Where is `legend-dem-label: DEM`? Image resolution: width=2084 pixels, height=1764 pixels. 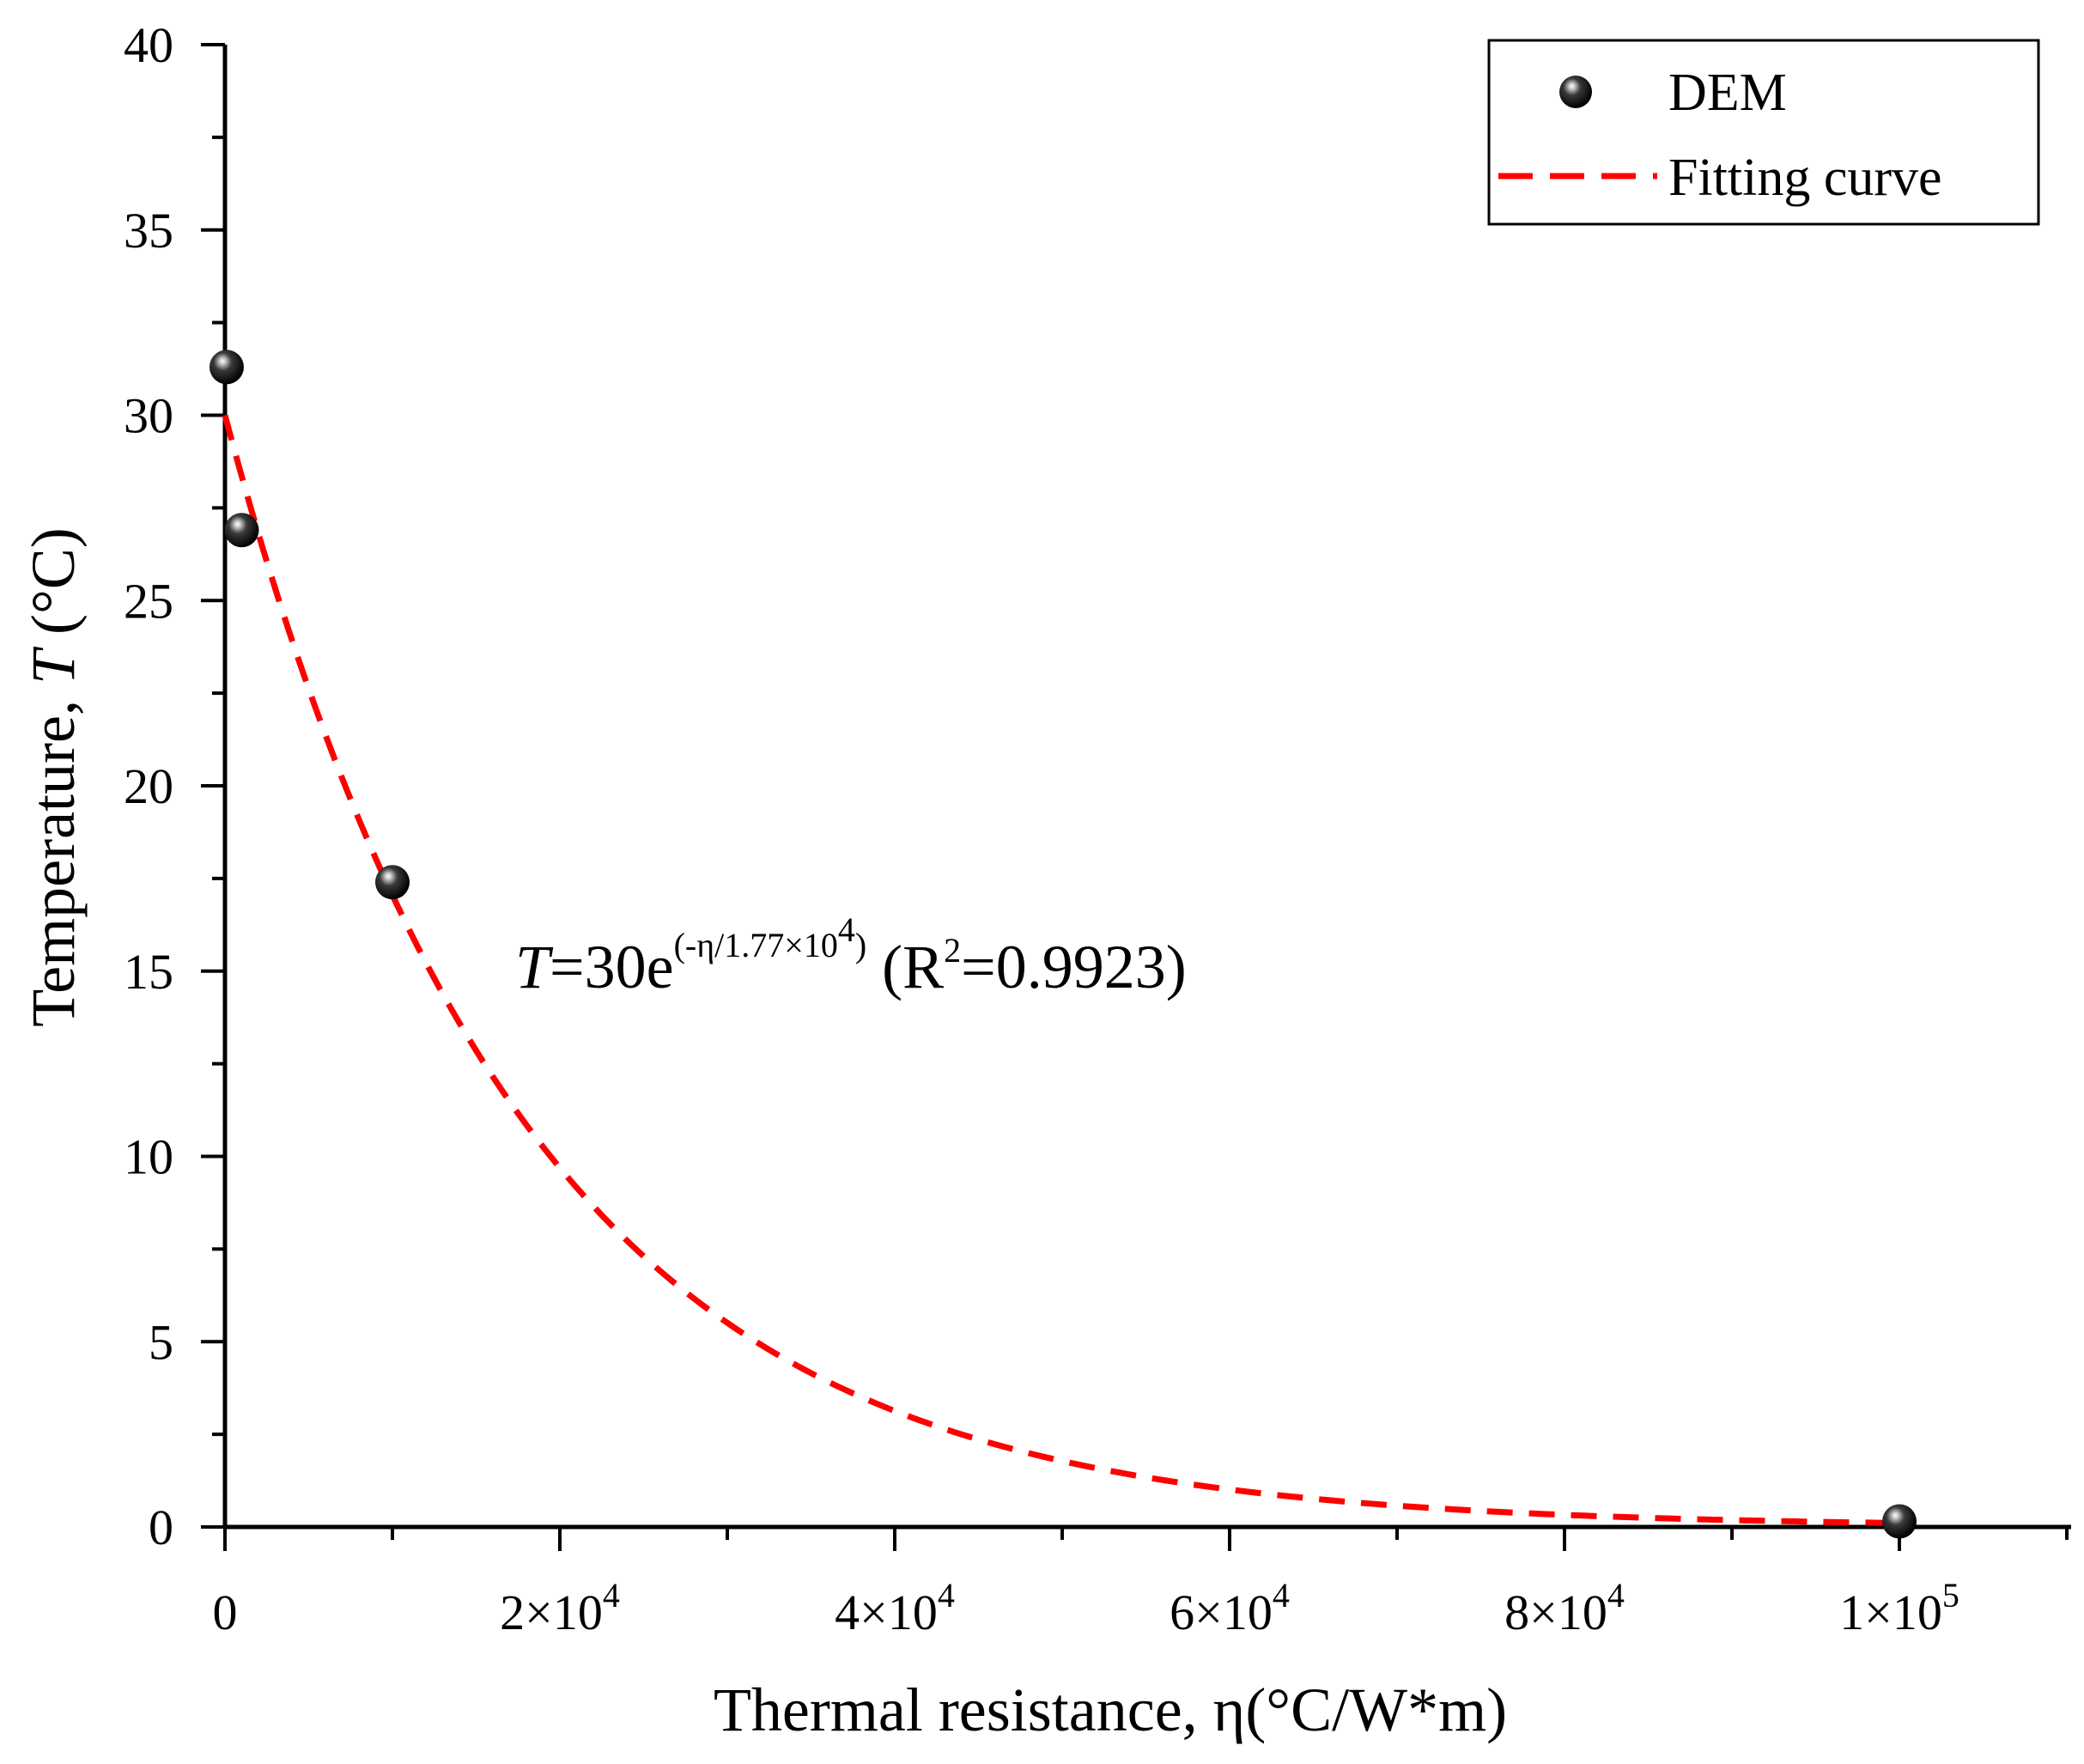 legend-dem-label: DEM is located at coordinates (1727, 93).